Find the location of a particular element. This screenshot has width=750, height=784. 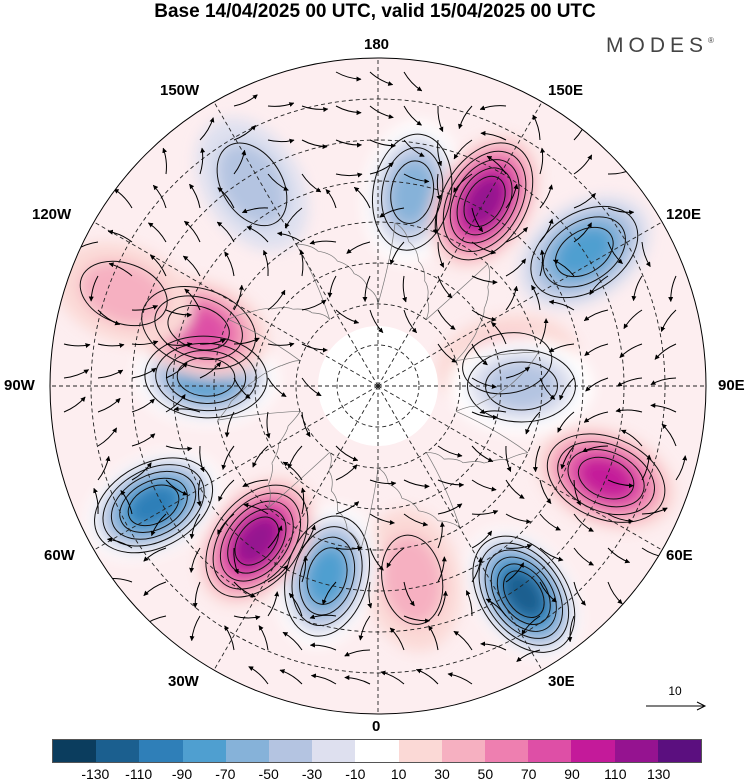

colorbar-ticks: -130 -110 -90 -70 -50 -30 -10 10 30 50 70 90 110 130 is located at coordinates (375, 775).